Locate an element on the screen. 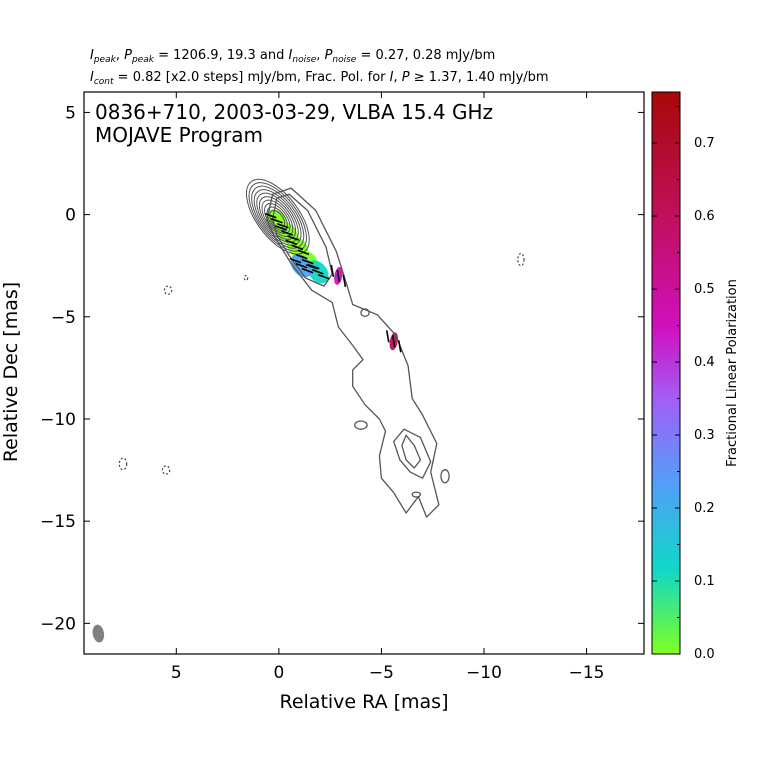 The height and width of the screenshot is (760, 760). y-tick-label: −5 is located at coordinates (63, 318).